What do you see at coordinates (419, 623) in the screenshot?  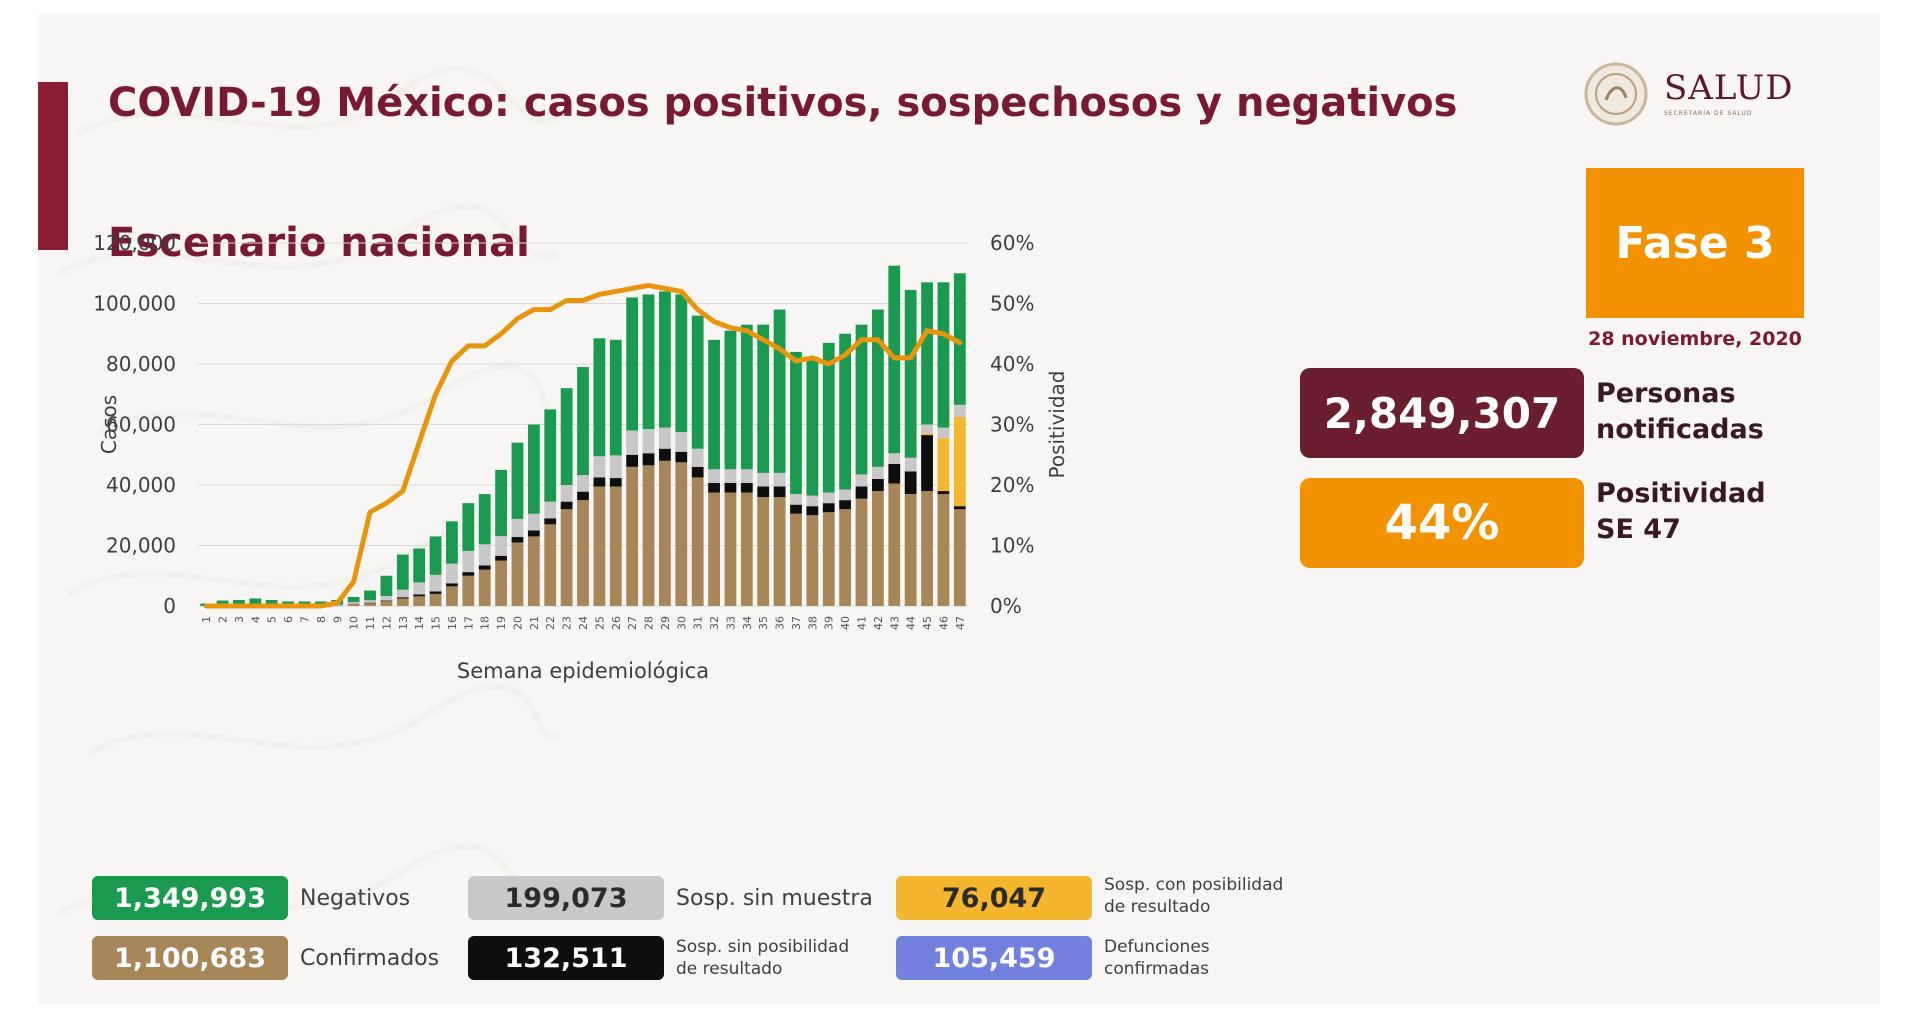 I see `x-tick-label: 14` at bounding box center [419, 623].